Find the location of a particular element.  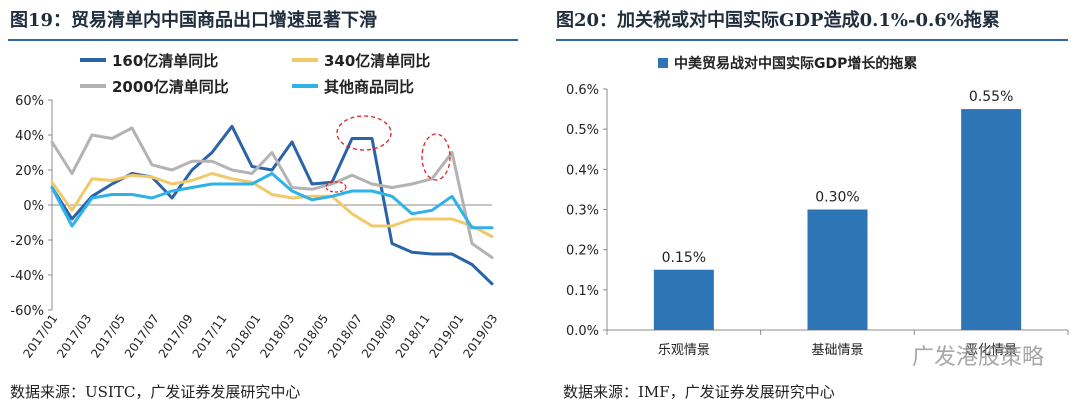

left-chart-title: 图19：贸易清单内中国商品出口增速显著下滑 is located at coordinates (194, 20).